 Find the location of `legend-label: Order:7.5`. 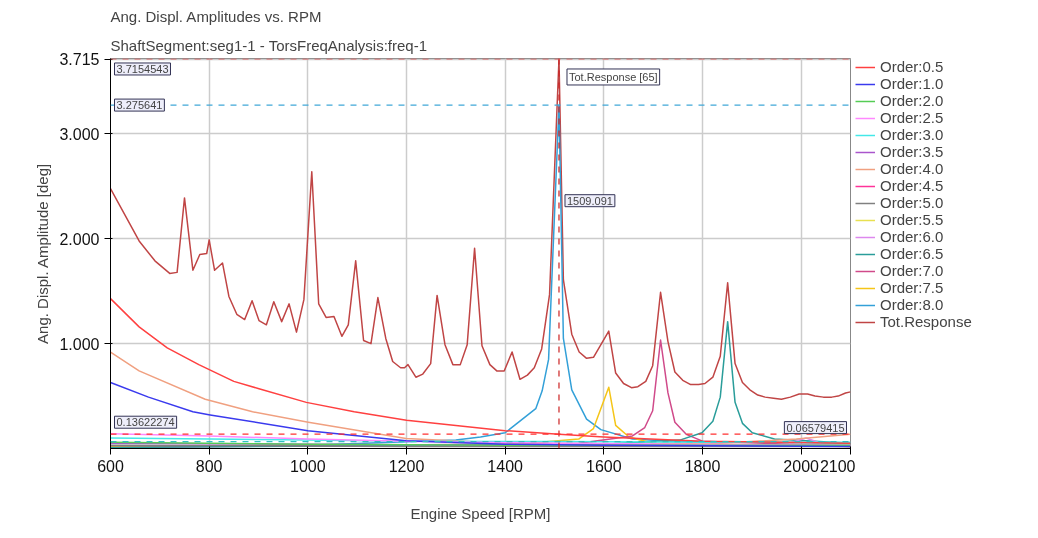

legend-label: Order:7.5 is located at coordinates (912, 287).